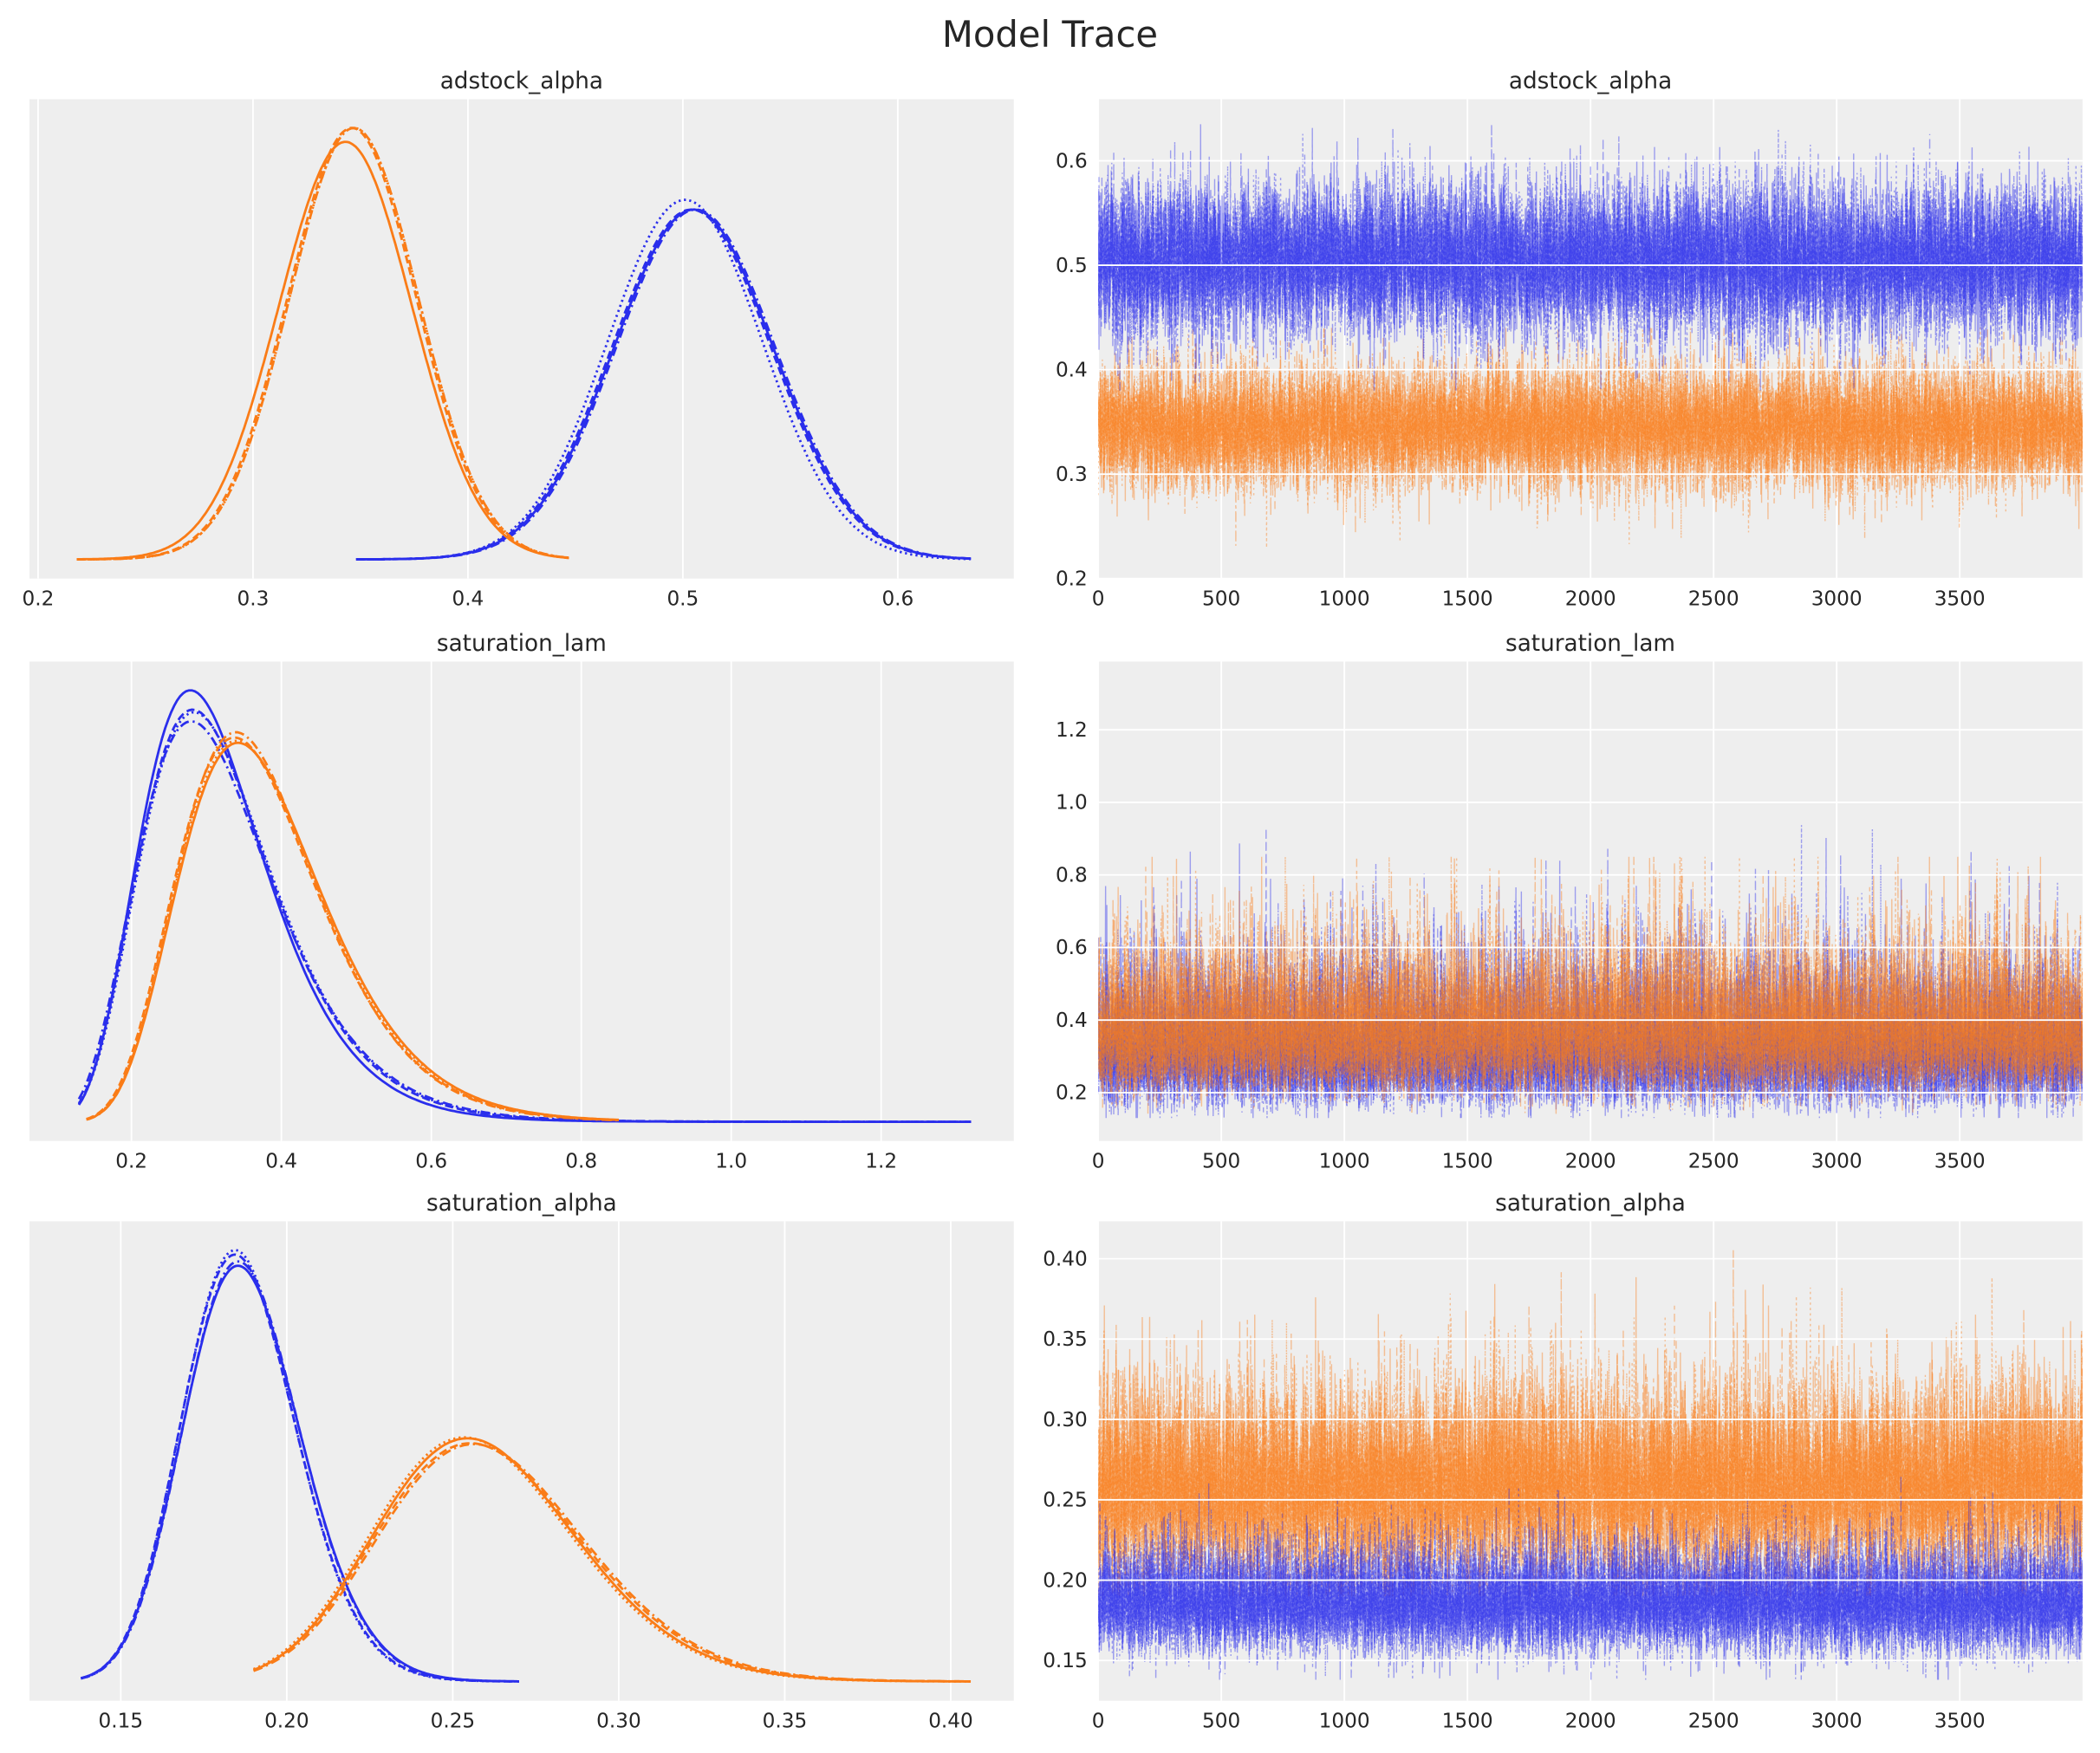  I want to click on y-tick-label: 0.15, so click(1065, 1660).